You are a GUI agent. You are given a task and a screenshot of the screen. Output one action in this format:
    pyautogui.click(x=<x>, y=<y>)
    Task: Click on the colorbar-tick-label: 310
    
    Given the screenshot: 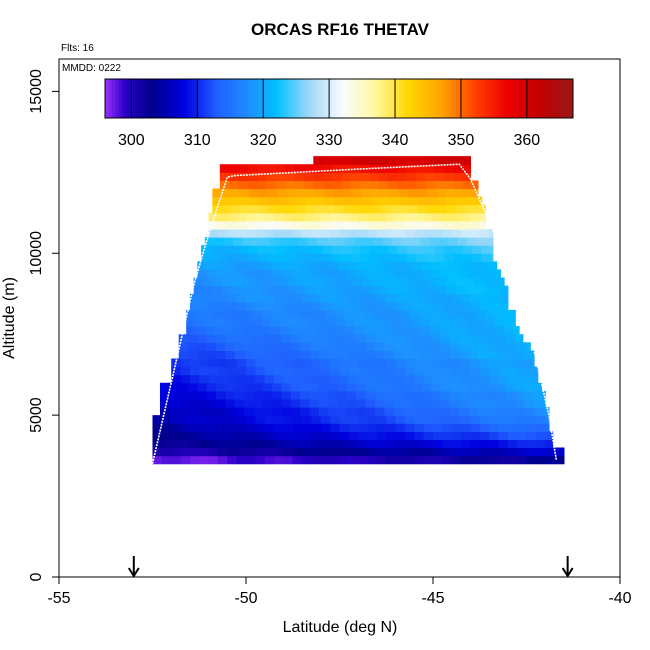 What is the action you would take?
    pyautogui.click(x=197, y=140)
    